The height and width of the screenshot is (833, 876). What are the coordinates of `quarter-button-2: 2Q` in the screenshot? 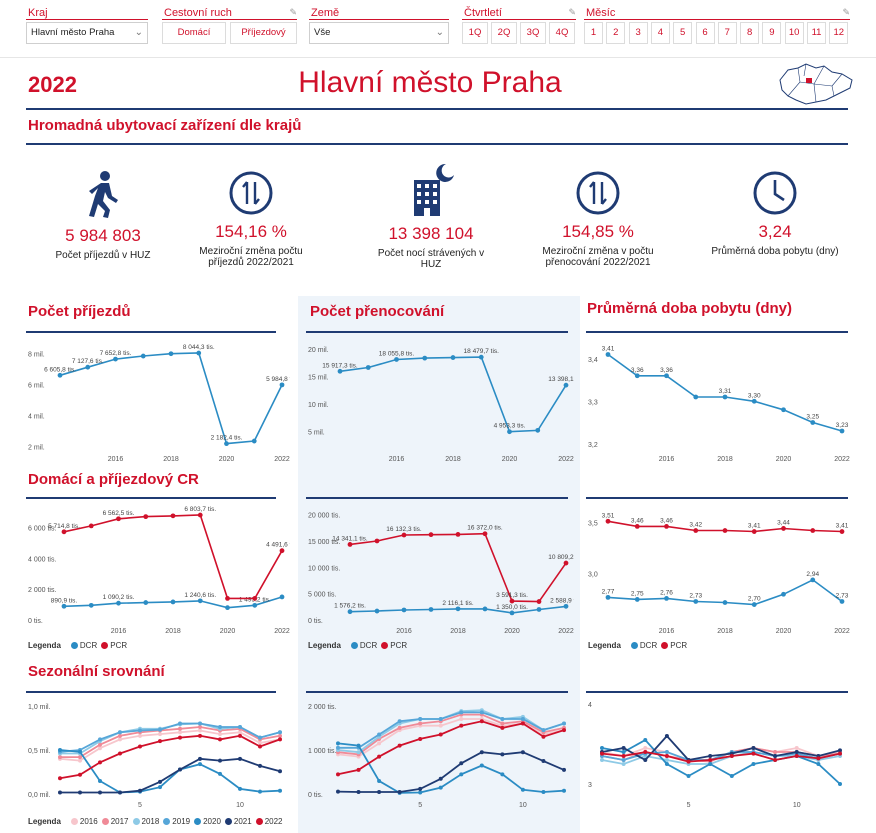 It's located at (504, 33).